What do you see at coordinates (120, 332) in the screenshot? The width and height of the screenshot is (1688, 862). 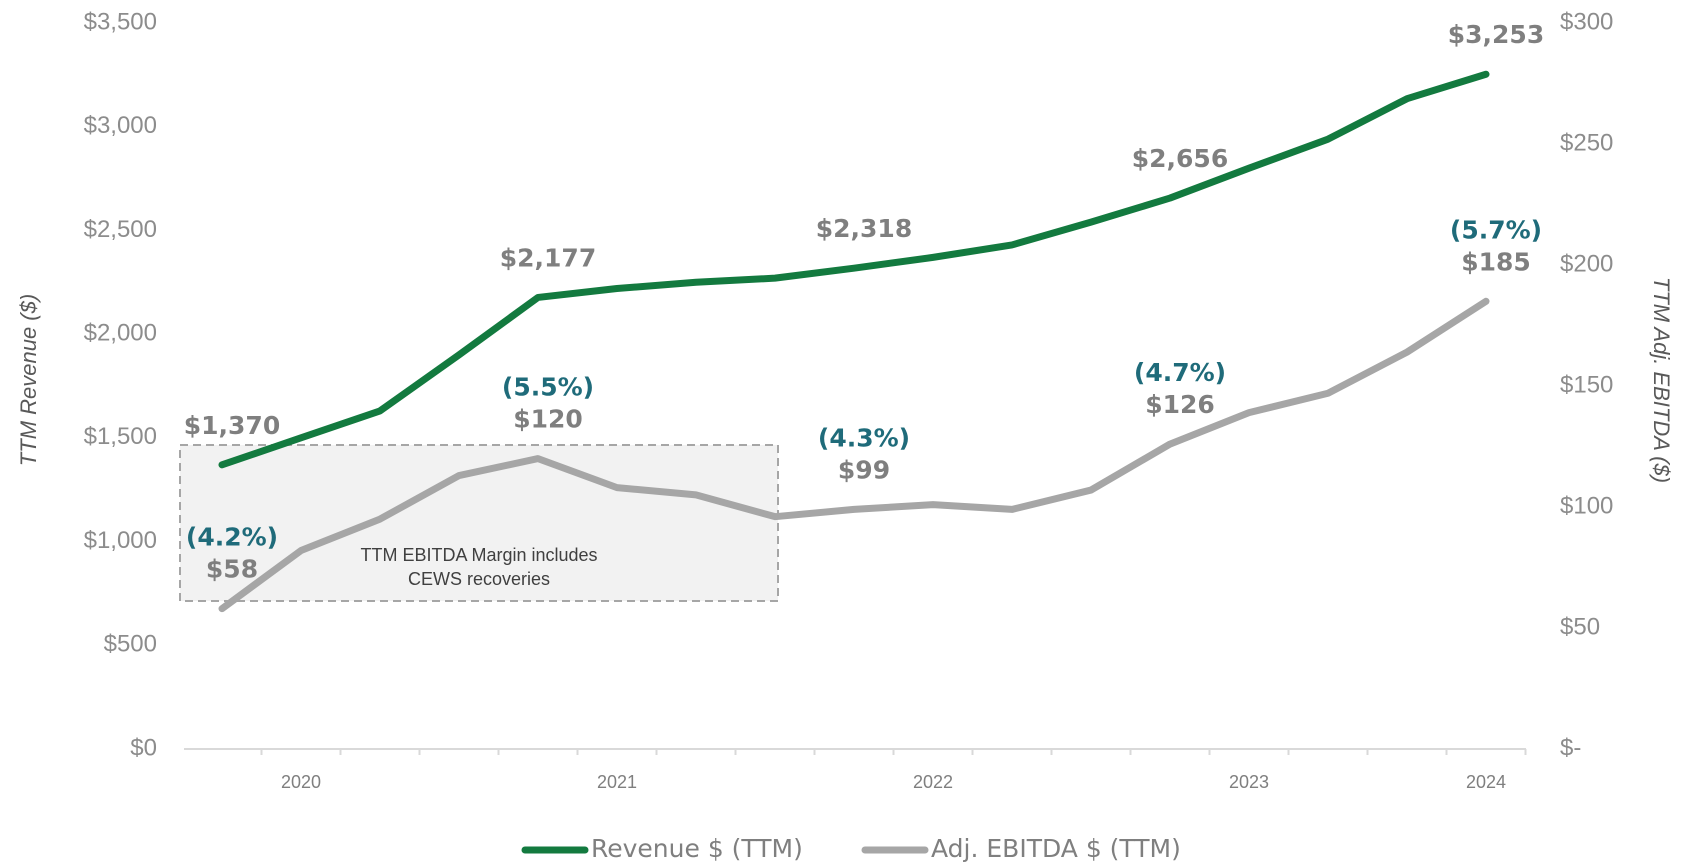 I see `y-tick-label: $2,000` at bounding box center [120, 332].